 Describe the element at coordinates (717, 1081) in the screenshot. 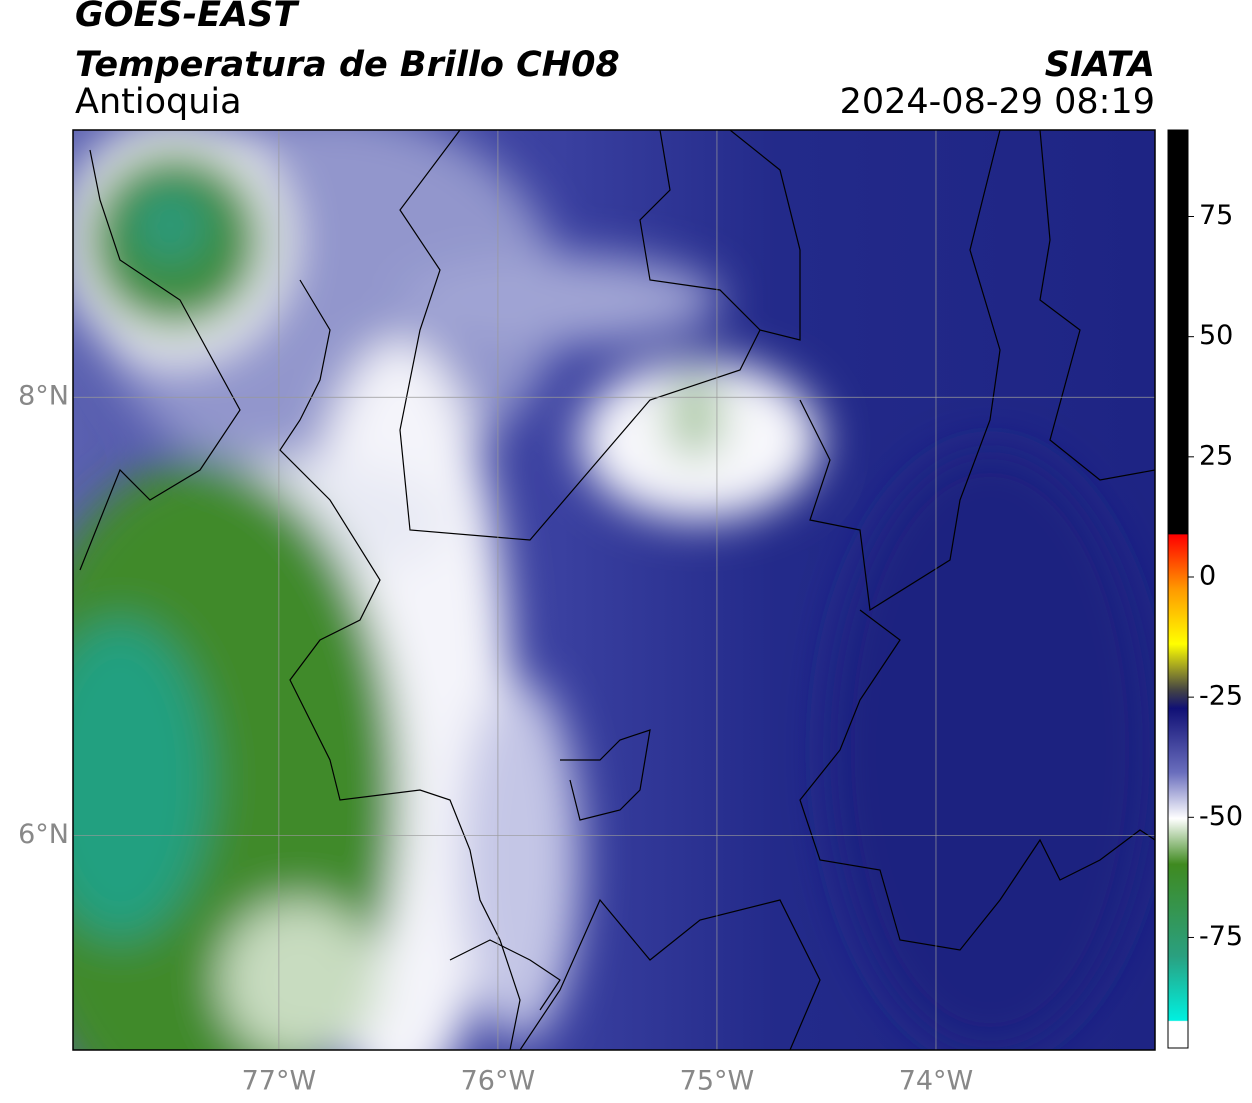

I see `lon-label: 75°W` at that location.